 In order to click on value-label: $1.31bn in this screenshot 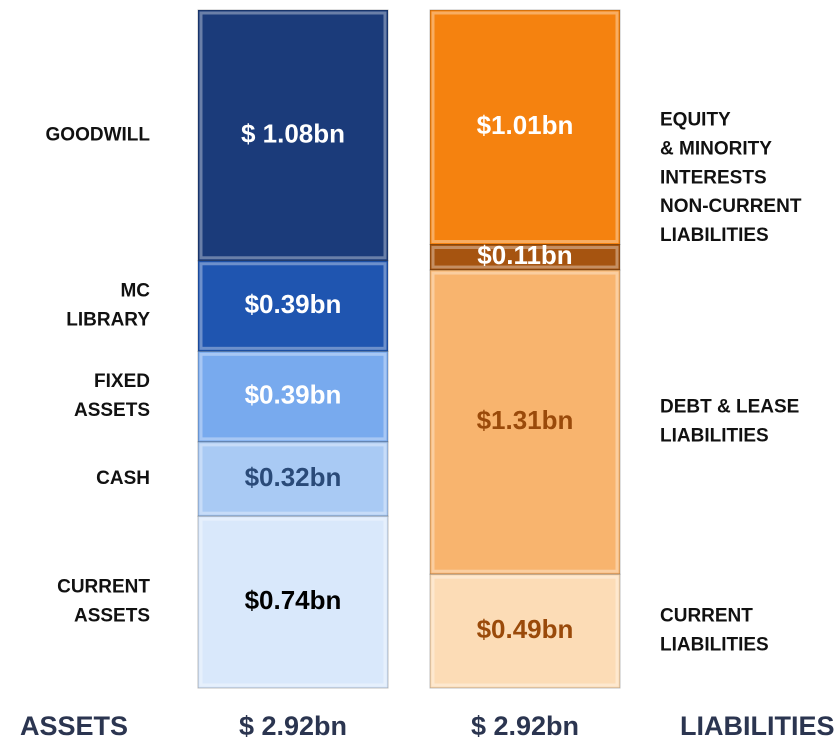, I will do `click(525, 420)`.